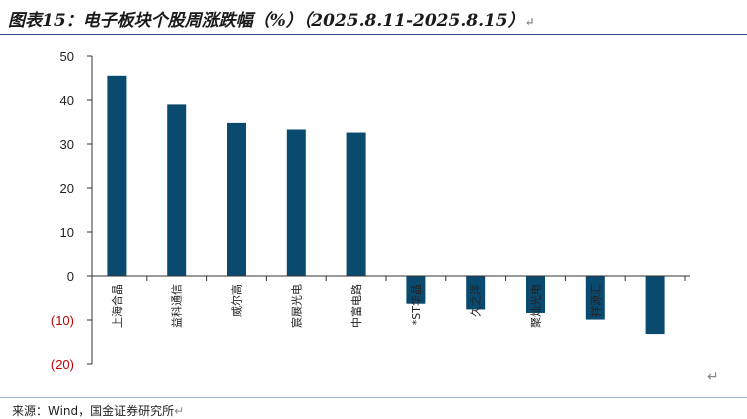  What do you see at coordinates (117, 306) in the screenshot?
I see `x-tick-label: 上海合晶` at bounding box center [117, 306].